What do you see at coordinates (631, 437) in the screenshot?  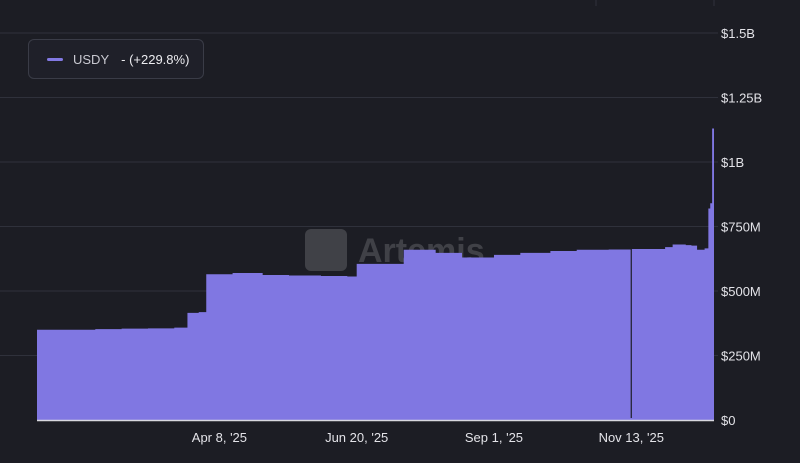 I see `x-tick-label: Nov 13, '25` at bounding box center [631, 437].